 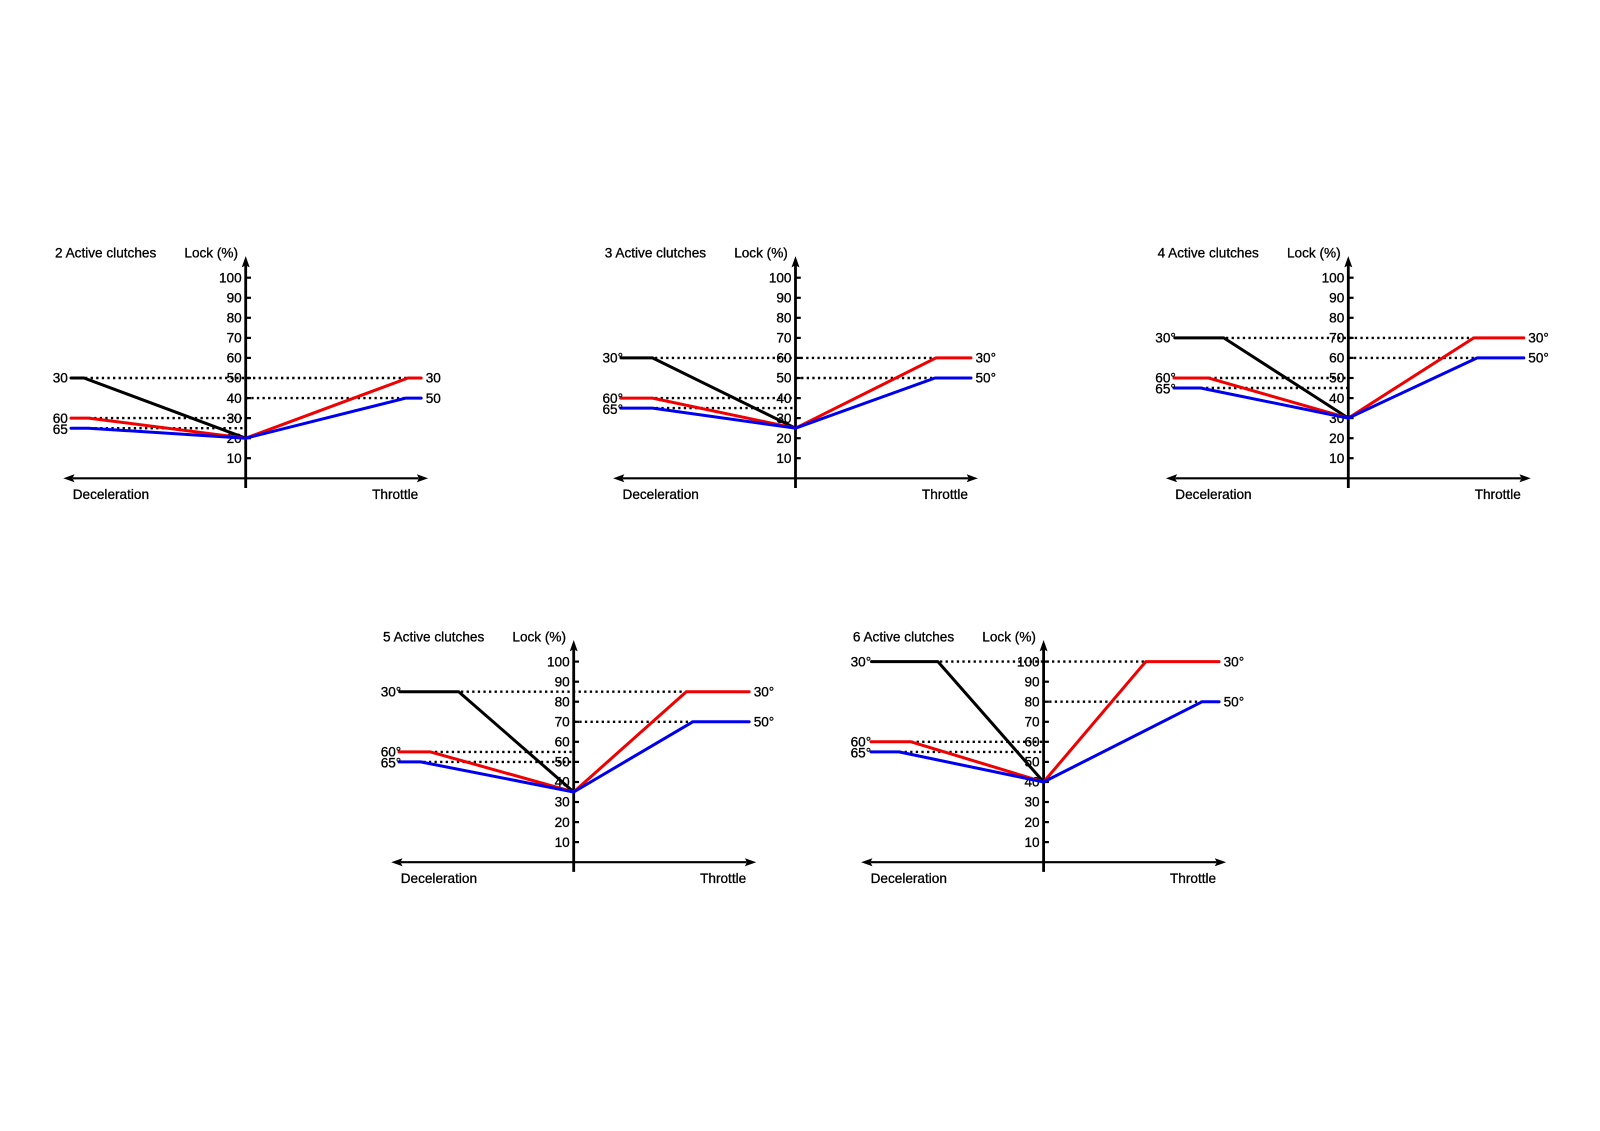 What do you see at coordinates (60, 429) in the screenshot?
I see `svg-text: 65` at bounding box center [60, 429].